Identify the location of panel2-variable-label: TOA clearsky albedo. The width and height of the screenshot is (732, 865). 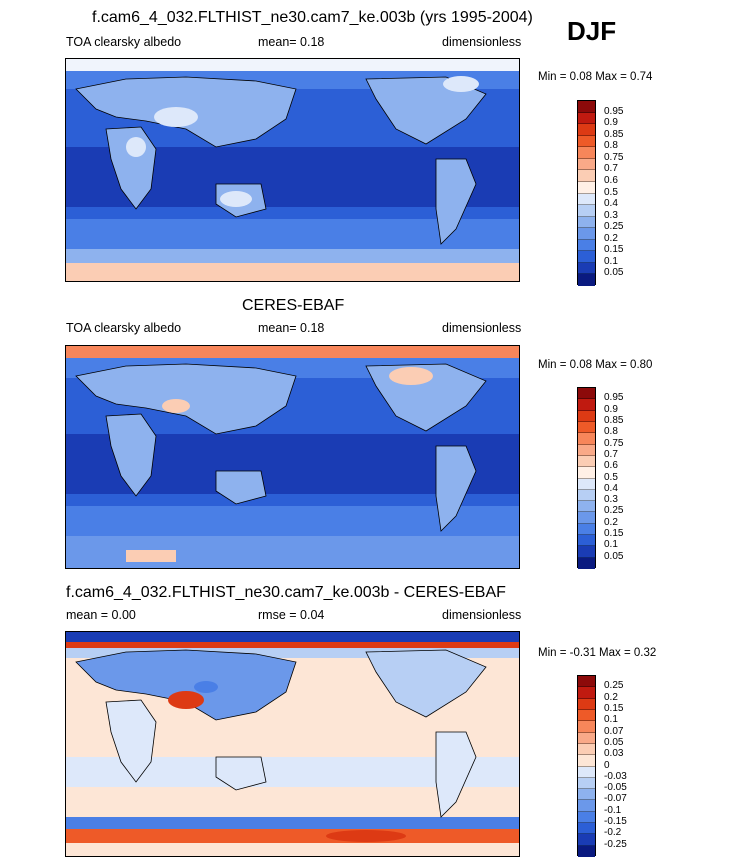
(124, 328).